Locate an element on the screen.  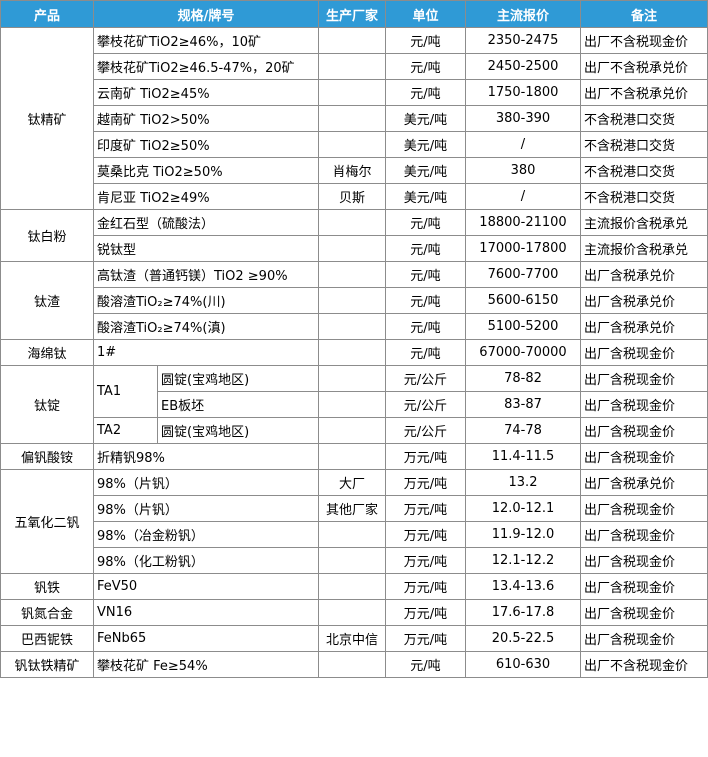
spec-cell: 酸溶渣TiO₂≥74%(滇) is located at coordinates (206, 326).